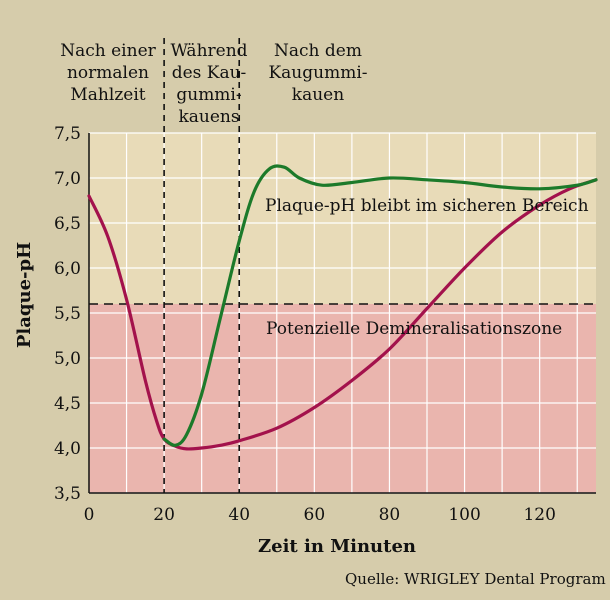 The image size is (610, 600). Describe the element at coordinates (318, 95) in the screenshot. I see `phase-label: kauen` at that location.